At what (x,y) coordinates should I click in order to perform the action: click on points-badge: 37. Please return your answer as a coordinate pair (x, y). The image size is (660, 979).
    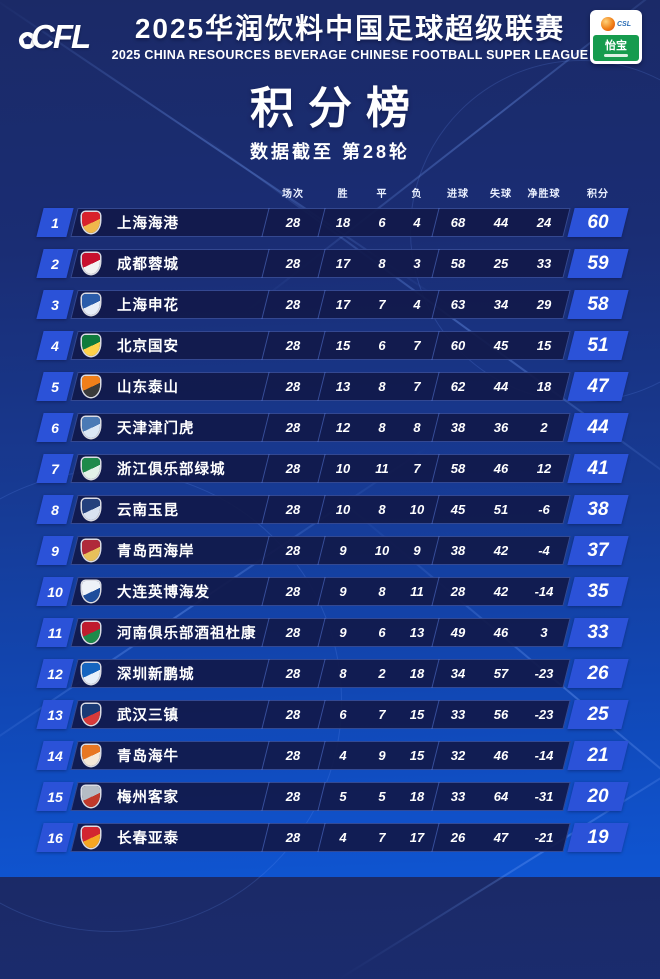
    Looking at the image, I should click on (598, 550).